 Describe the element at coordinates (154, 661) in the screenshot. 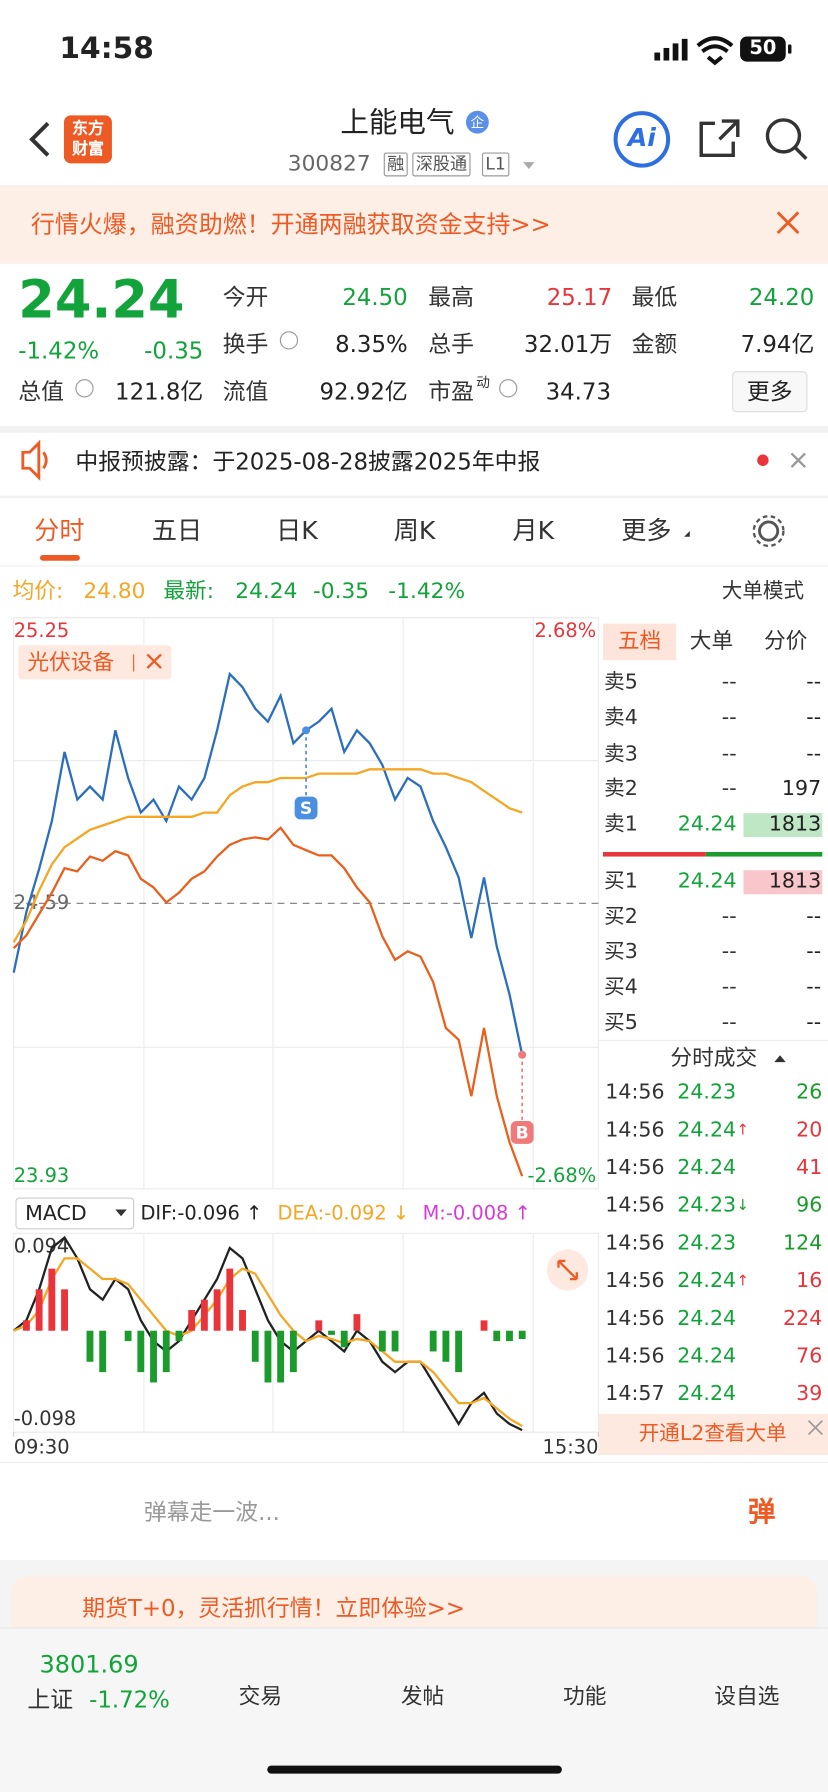

I see `legend-close` at that location.